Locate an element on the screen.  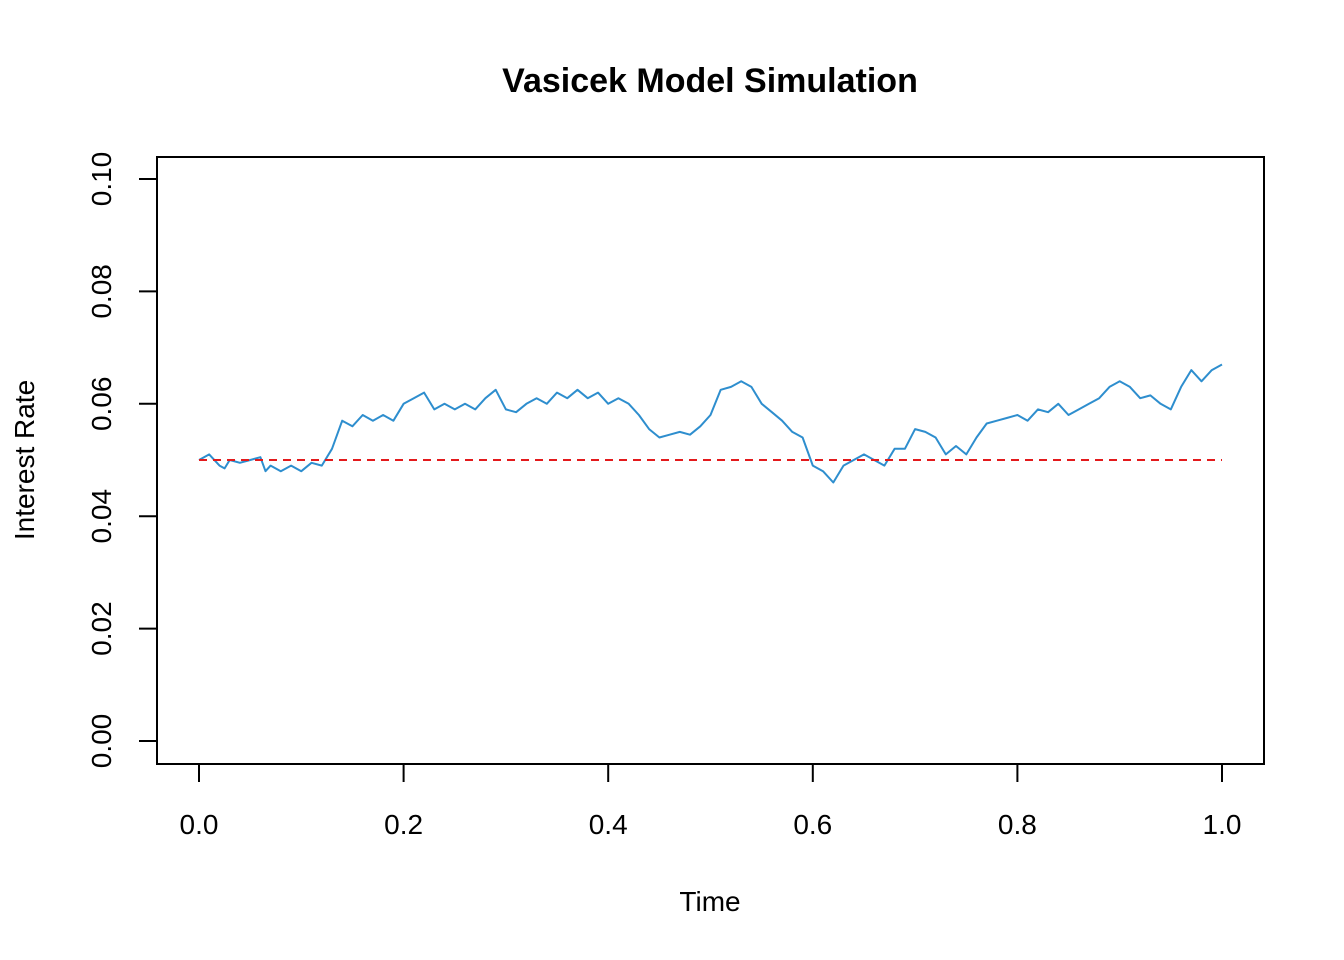
x-axis: 0.0 0.2 0.4 0.6 0.8 1.0 is located at coordinates (711, 801).